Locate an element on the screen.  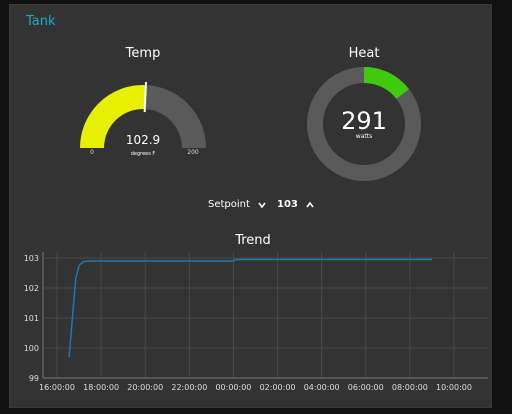
group-title: Tank is located at coordinates (41, 21).